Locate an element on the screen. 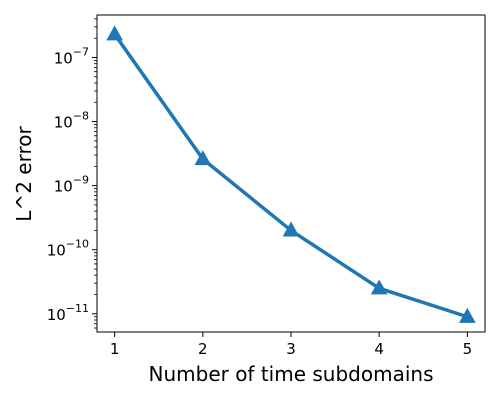  y-axis-ticks: 10⁻⁷ 10⁻⁸ 10⁻⁹ 10⁻¹⁰ 10⁻¹¹ is located at coordinates (72, 184).